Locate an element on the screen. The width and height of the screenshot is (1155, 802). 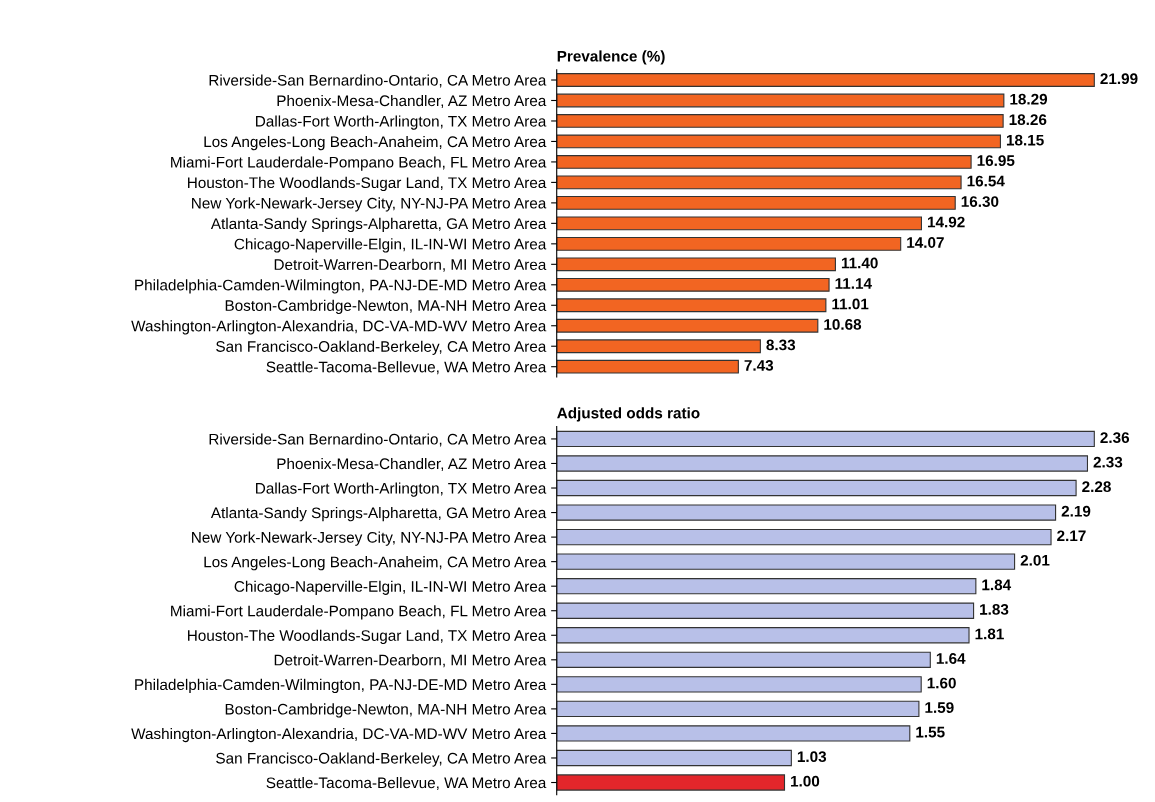
data-label: 21.99 is located at coordinates (1119, 79).